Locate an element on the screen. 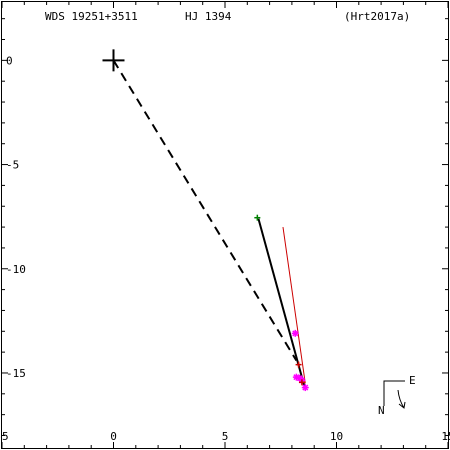  fit-line-series is located at coordinates (294, 305).